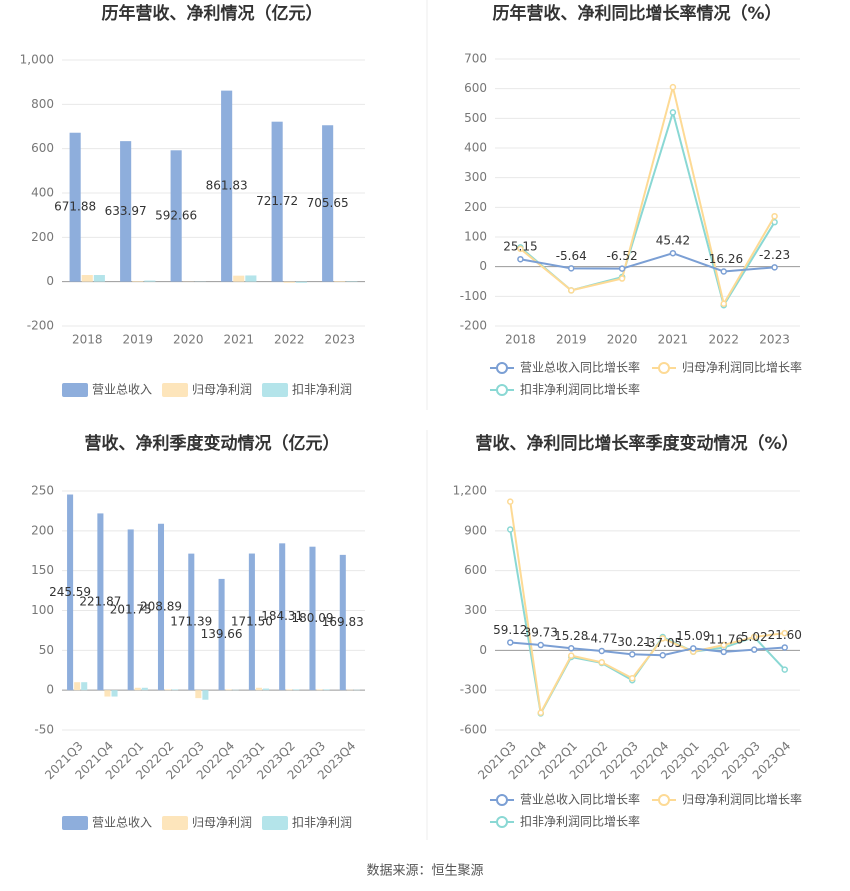 The width and height of the screenshot is (850, 891). What do you see at coordinates (622, 256) in the screenshot?
I see `data-label: -6.52` at bounding box center [622, 256].